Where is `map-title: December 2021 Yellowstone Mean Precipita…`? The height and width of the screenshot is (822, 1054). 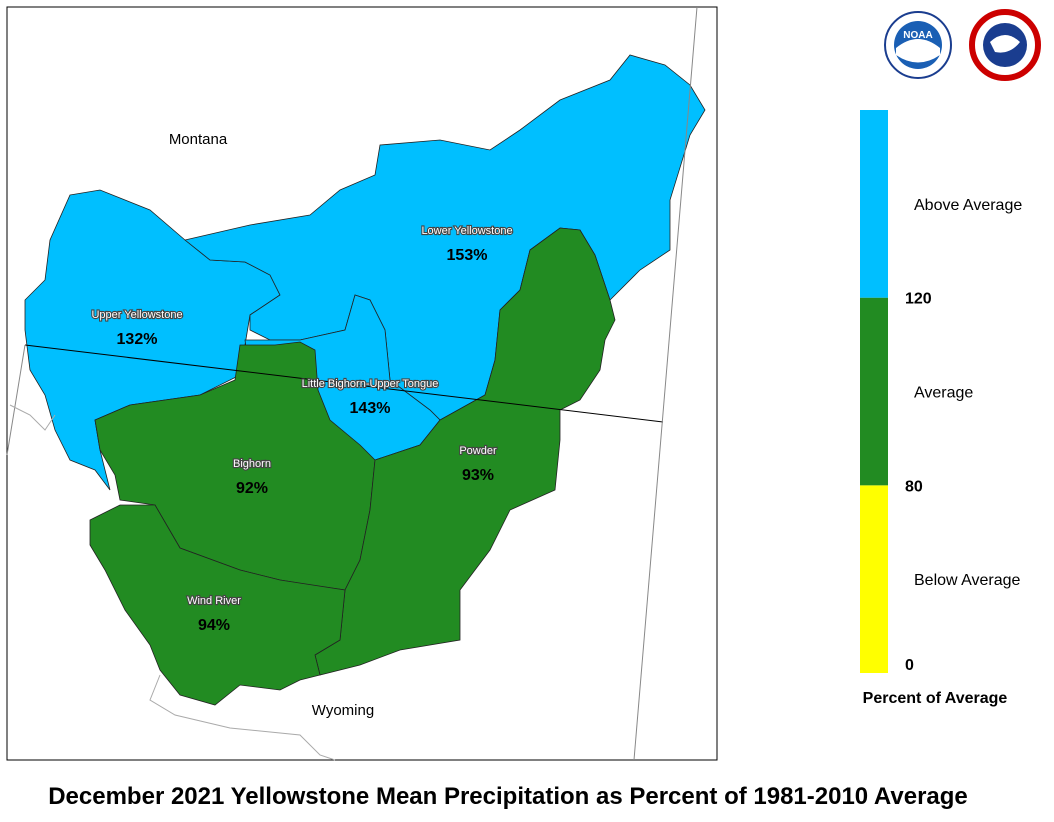 map-title: December 2021 Yellowstone Mean Precipita… is located at coordinates (508, 796).